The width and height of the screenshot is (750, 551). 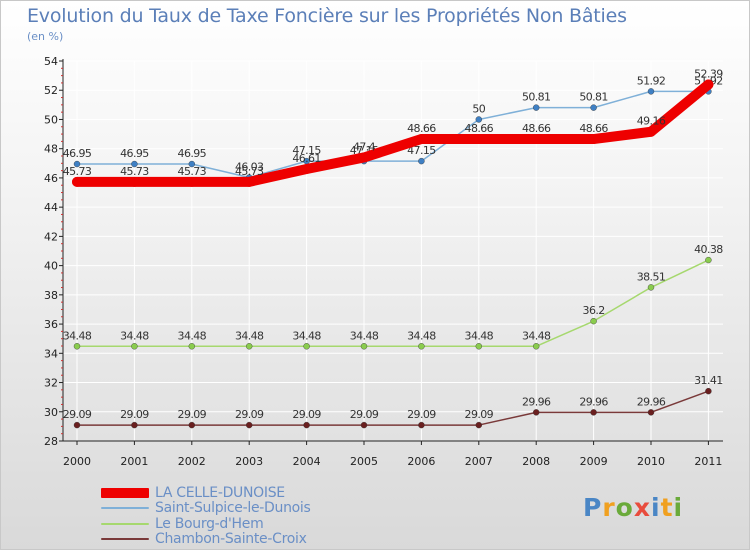 I want to click on logo-letter: t, so click(x=667, y=507).